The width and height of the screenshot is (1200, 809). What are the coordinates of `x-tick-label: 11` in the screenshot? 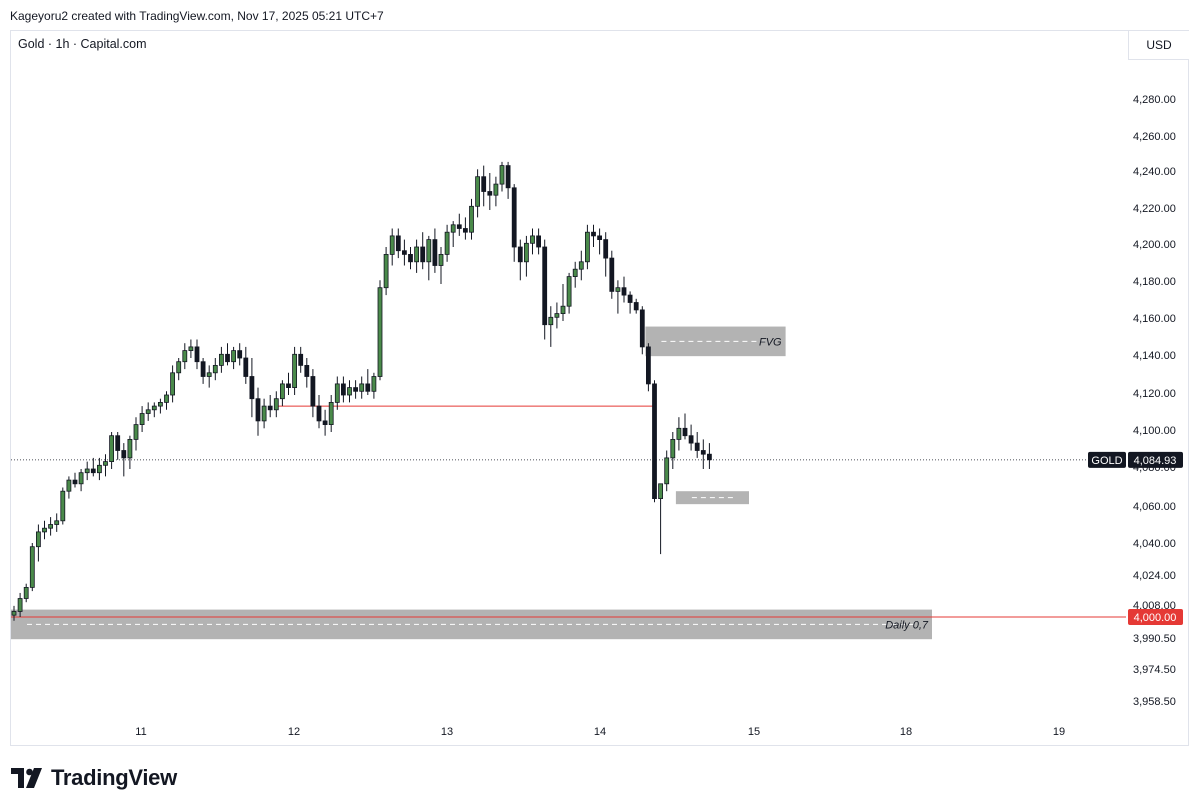 It's located at (140, 732).